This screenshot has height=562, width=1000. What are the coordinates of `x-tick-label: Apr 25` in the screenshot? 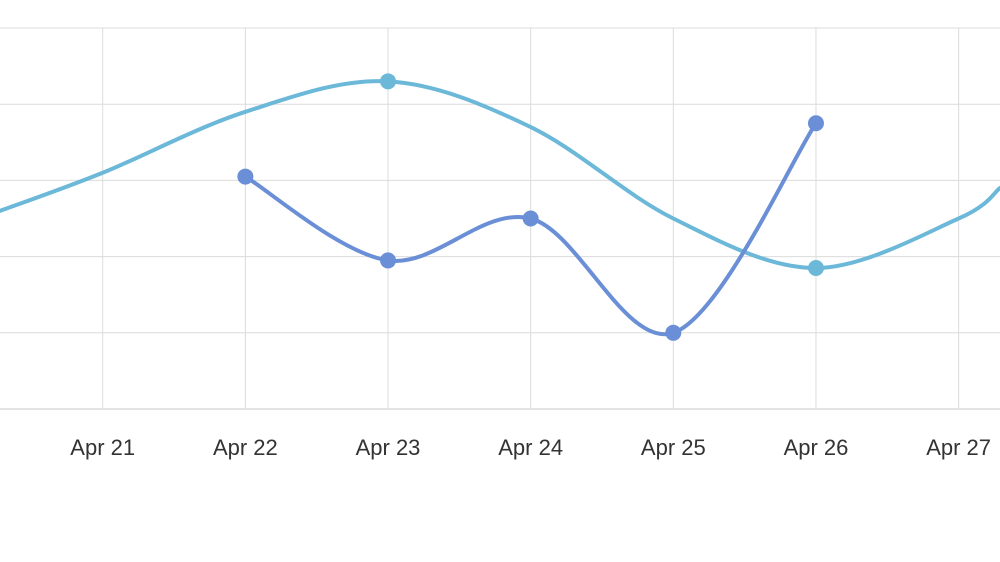 It's located at (673, 447).